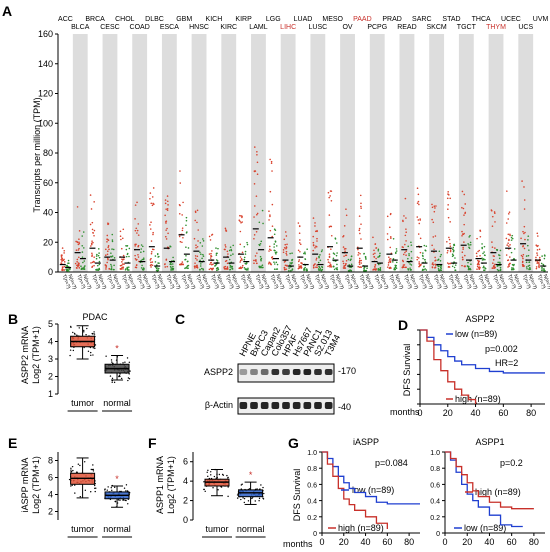  Describe the element at coordinates (398, 282) in the screenshot. I see `sample-label: N(n=?)` at that location.